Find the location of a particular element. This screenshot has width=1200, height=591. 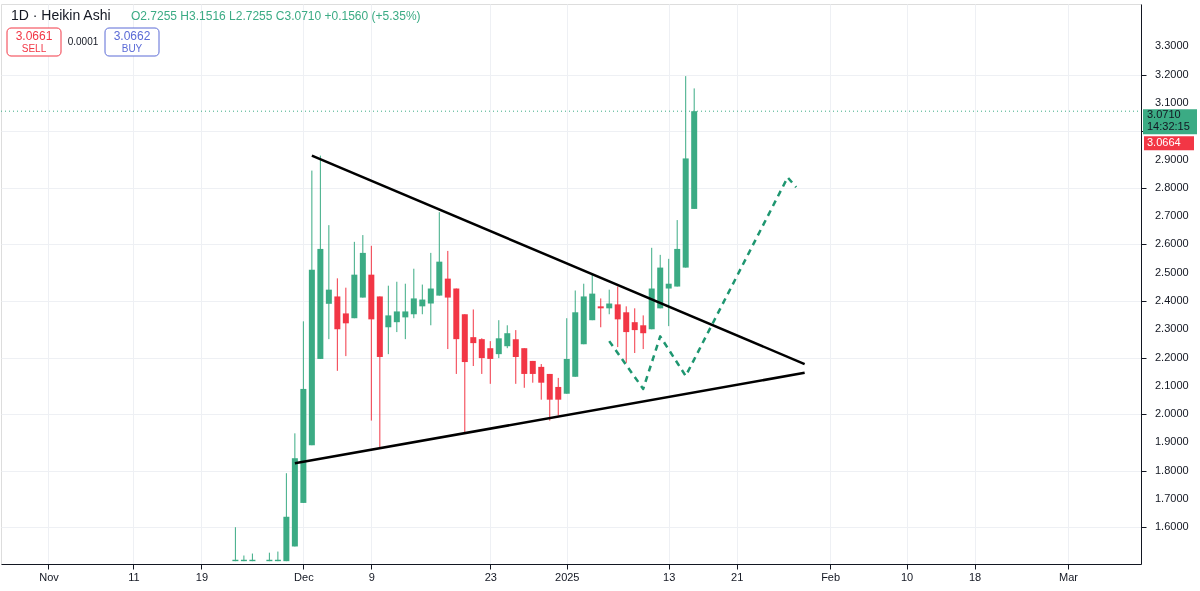

y-tick-label: 2.4000 is located at coordinates (1172, 299).